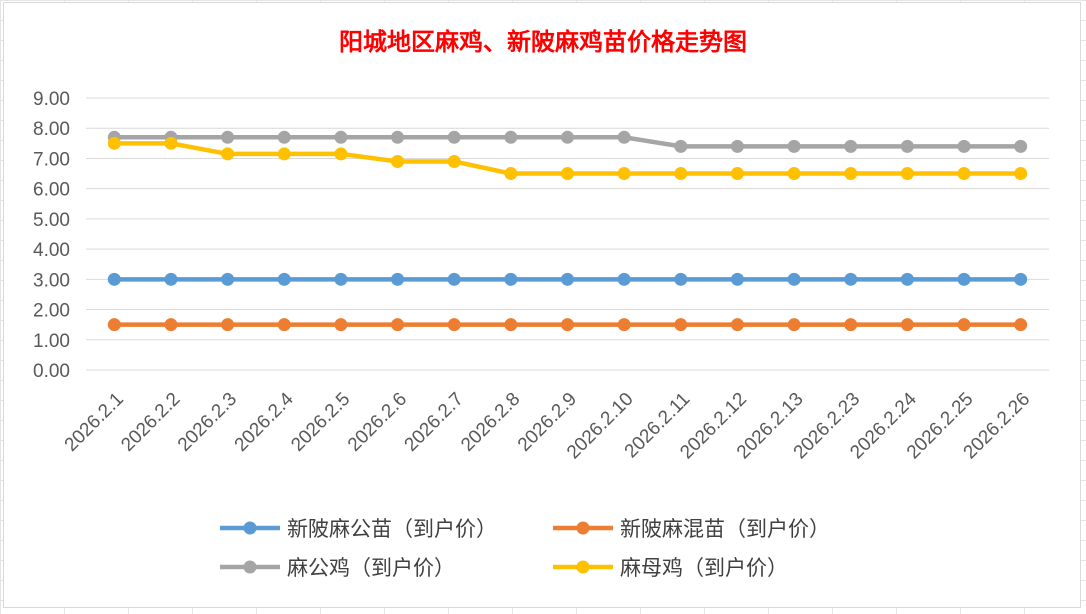 The height and width of the screenshot is (614, 1086). Describe the element at coordinates (51, 341) in the screenshot. I see `y-tick-label: 1.00` at that location.